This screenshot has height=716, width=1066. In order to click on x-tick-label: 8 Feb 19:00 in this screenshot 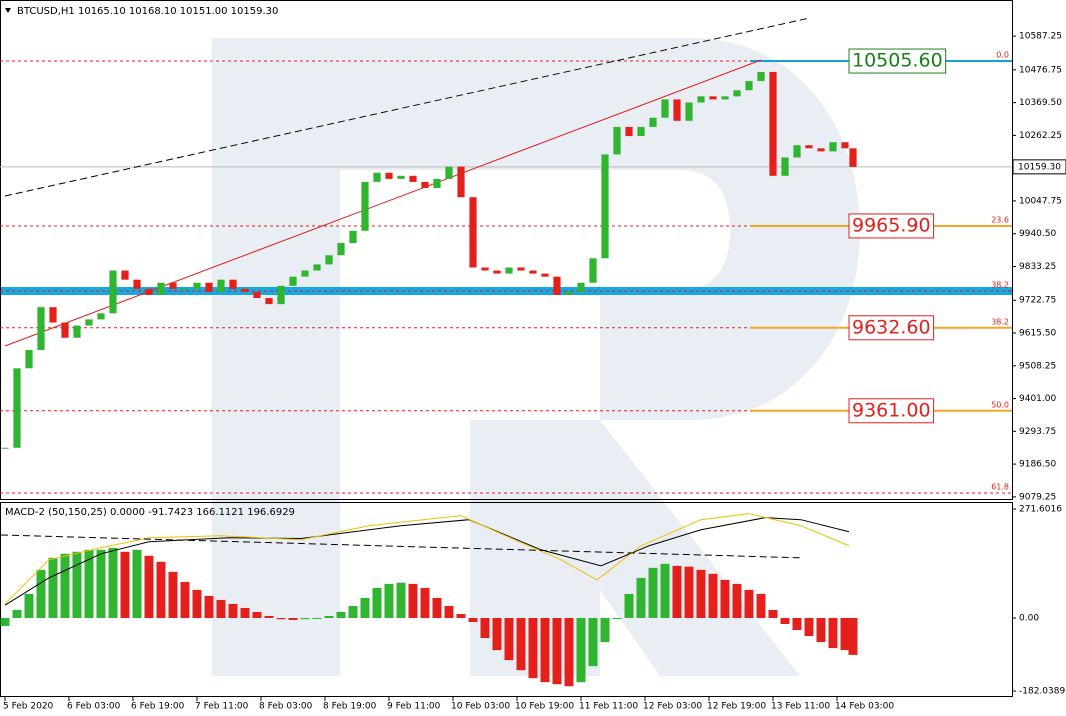, I will do `click(350, 707)`.